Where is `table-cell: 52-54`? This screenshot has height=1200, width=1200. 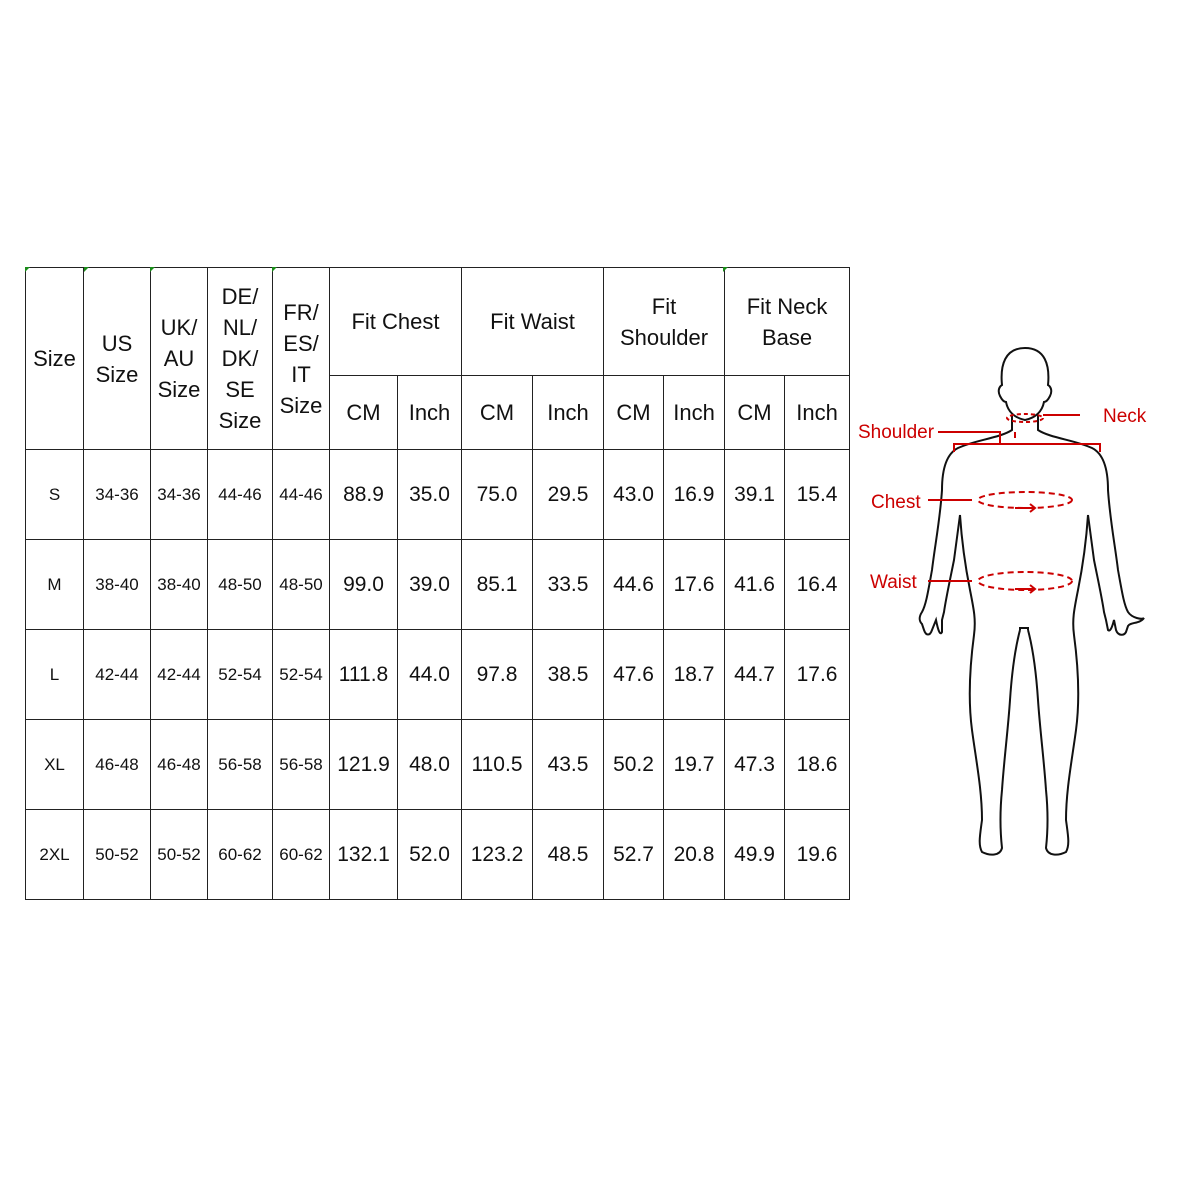
table-cell: 52-54 is located at coordinates (301, 674).